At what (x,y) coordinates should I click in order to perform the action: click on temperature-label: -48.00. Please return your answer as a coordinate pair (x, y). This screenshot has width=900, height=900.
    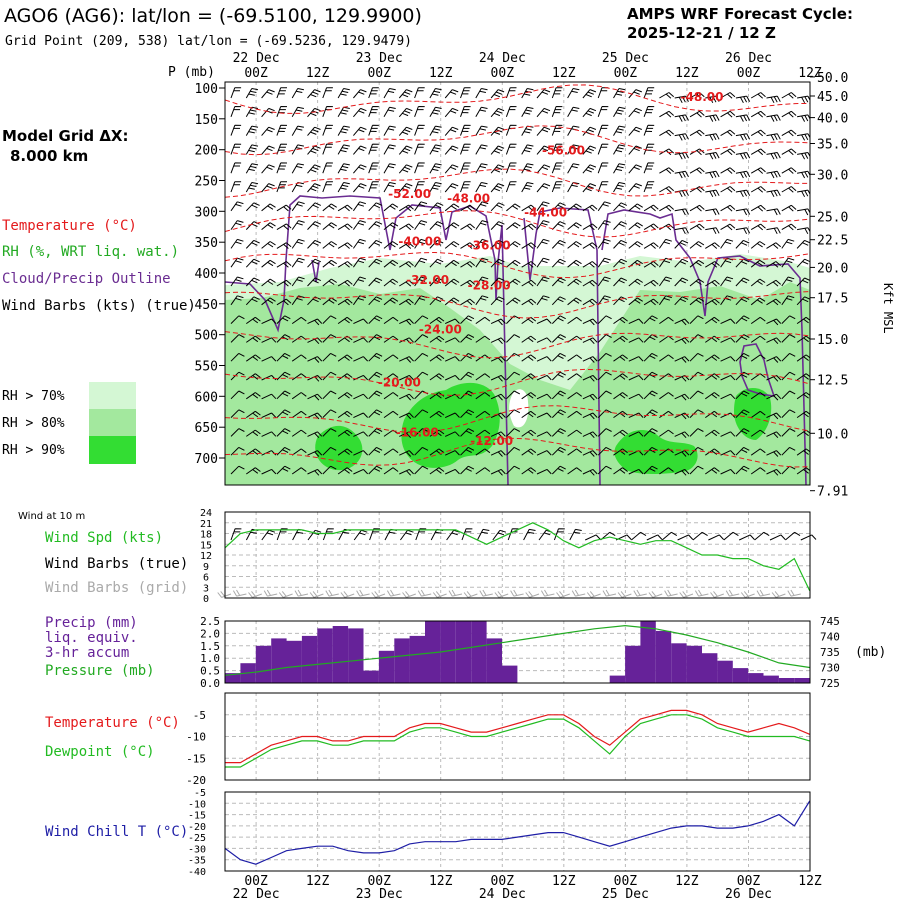
    Looking at the image, I should click on (468, 199).